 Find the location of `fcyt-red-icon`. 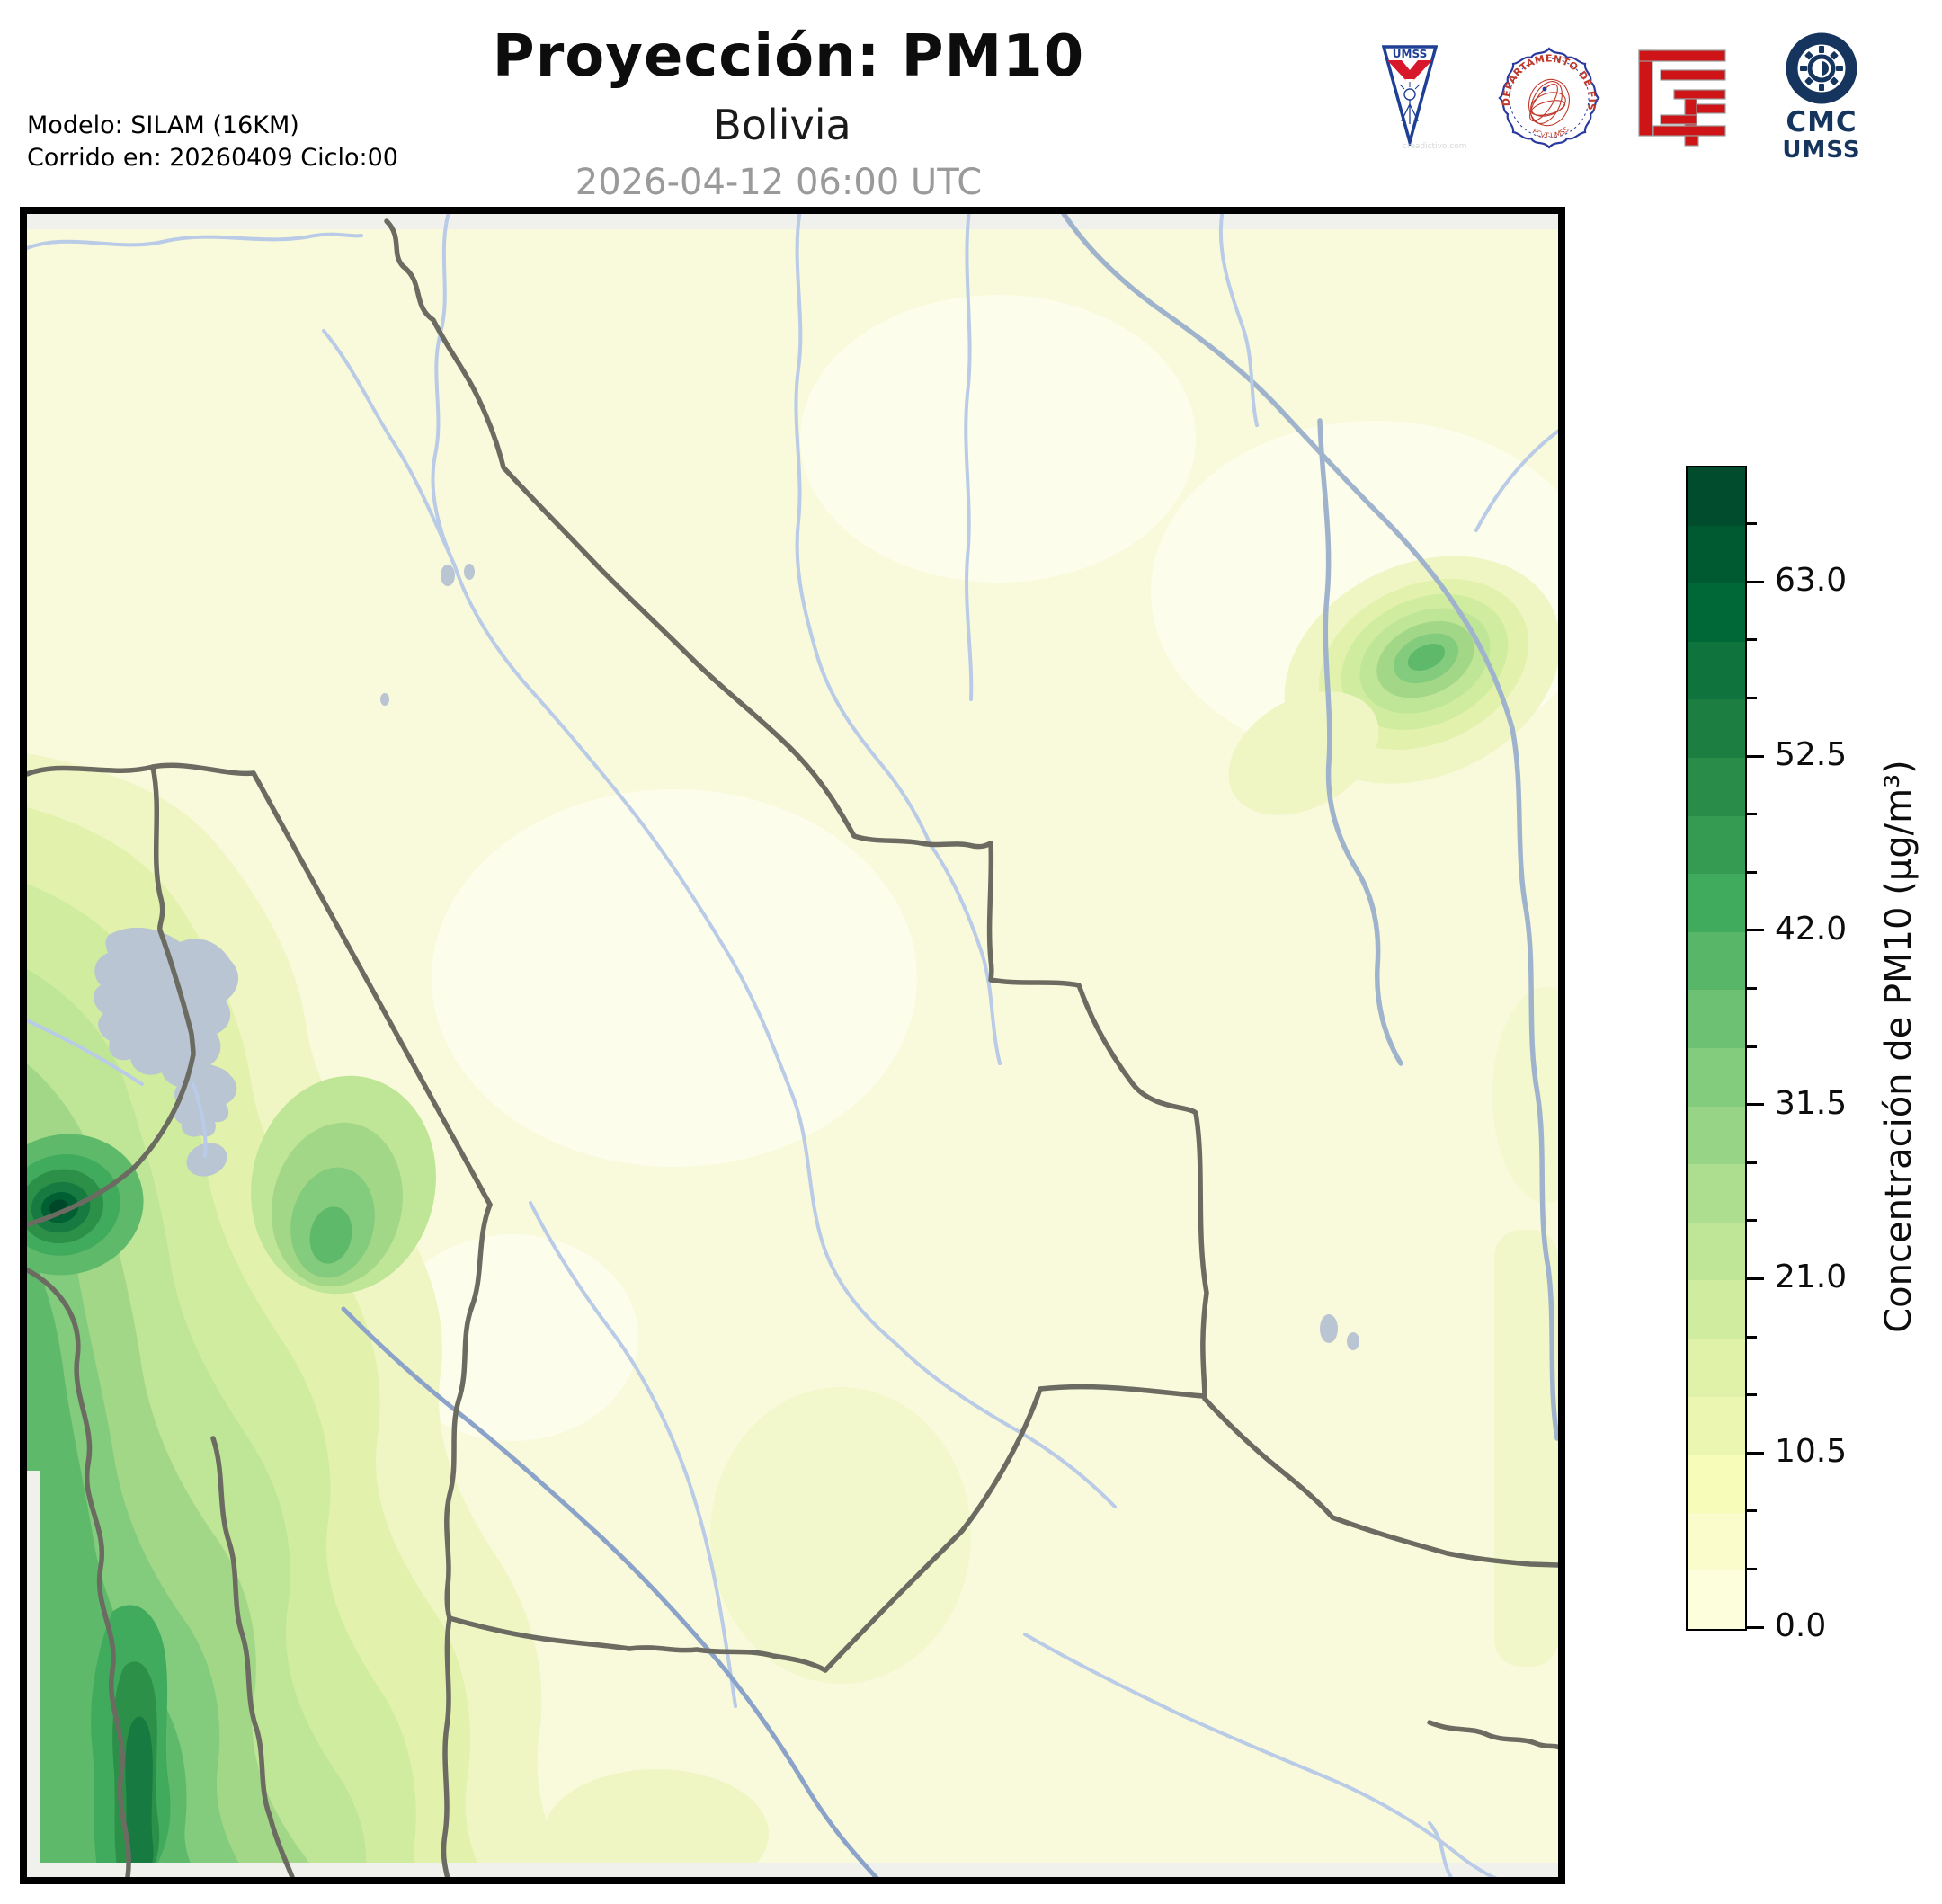

fcyt-red-icon is located at coordinates (1682, 98).